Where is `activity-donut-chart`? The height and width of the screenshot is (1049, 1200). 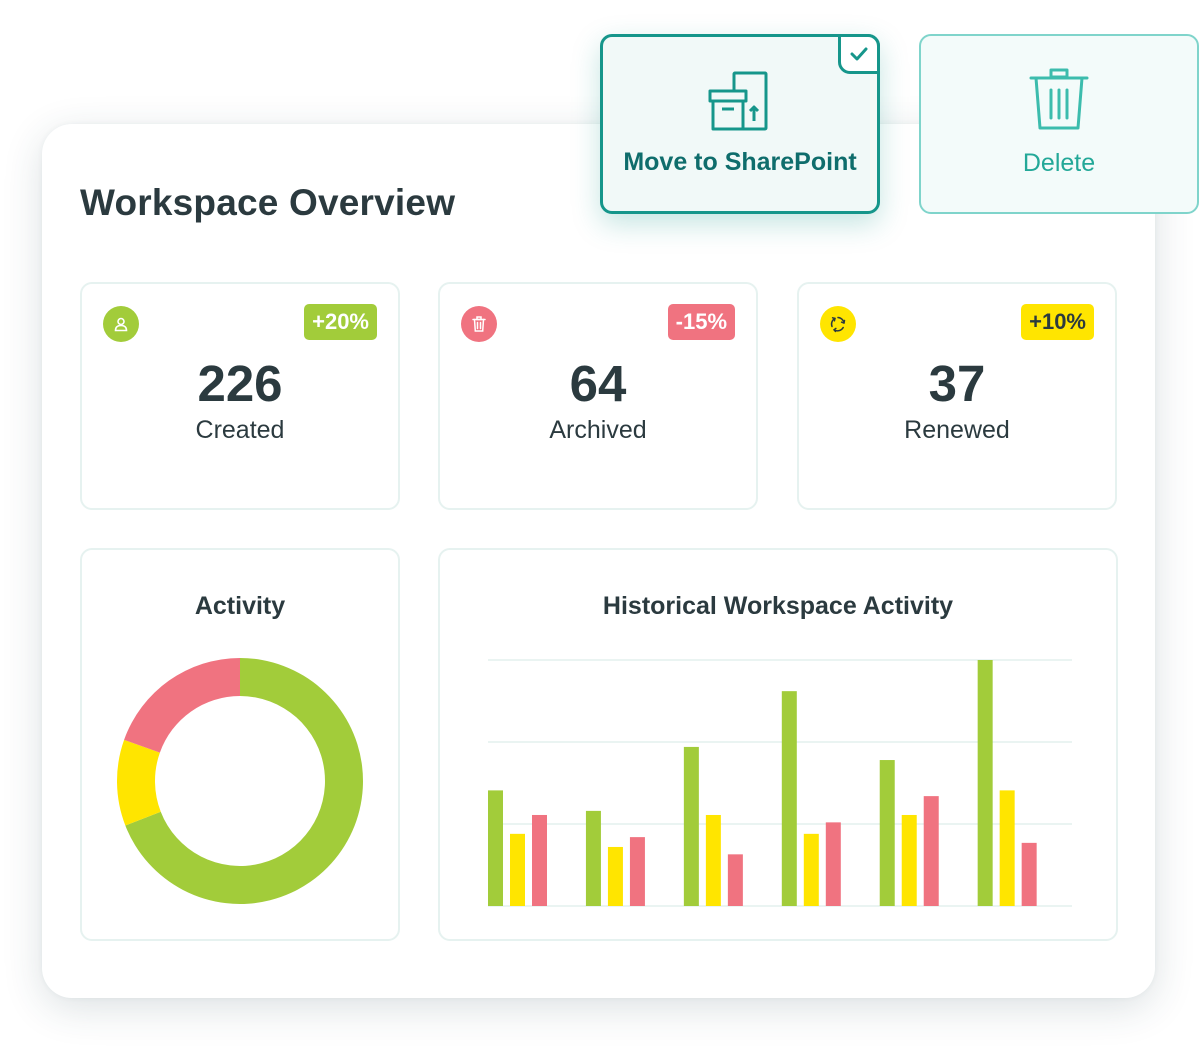 activity-donut-chart is located at coordinates (240, 781).